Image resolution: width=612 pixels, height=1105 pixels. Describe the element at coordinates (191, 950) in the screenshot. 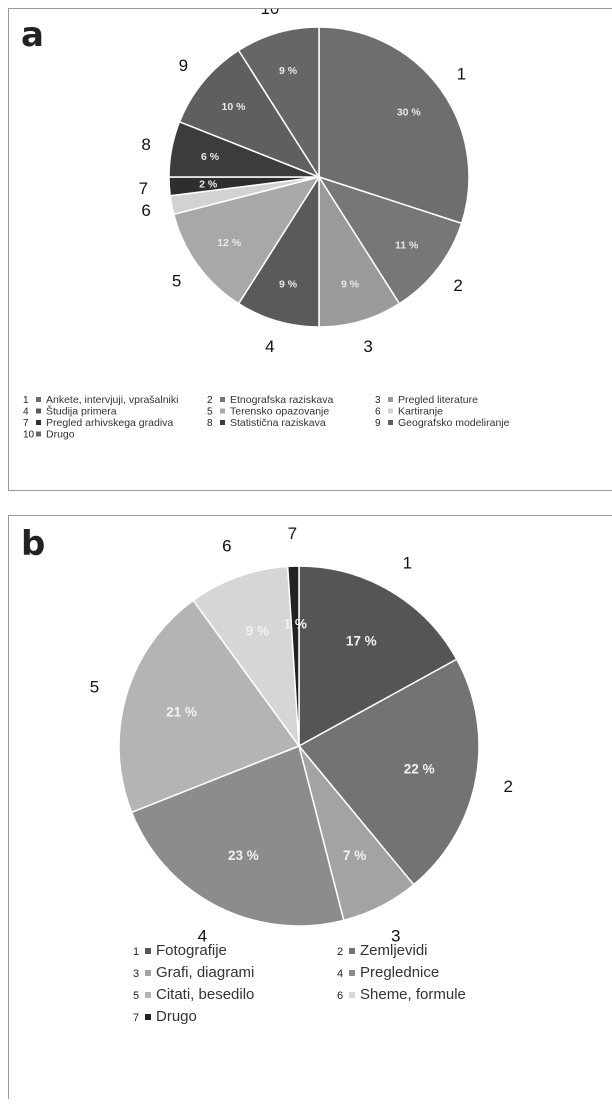

I see `legend-label-1: Fotografije` at that location.